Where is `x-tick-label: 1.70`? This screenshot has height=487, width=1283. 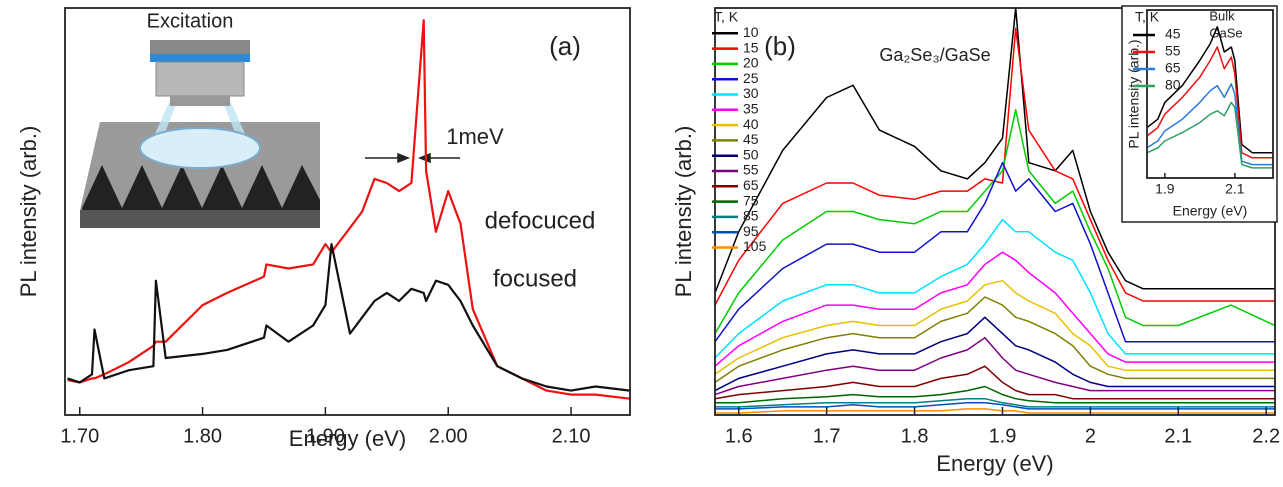
x-tick-label: 1.70 is located at coordinates (79, 436).